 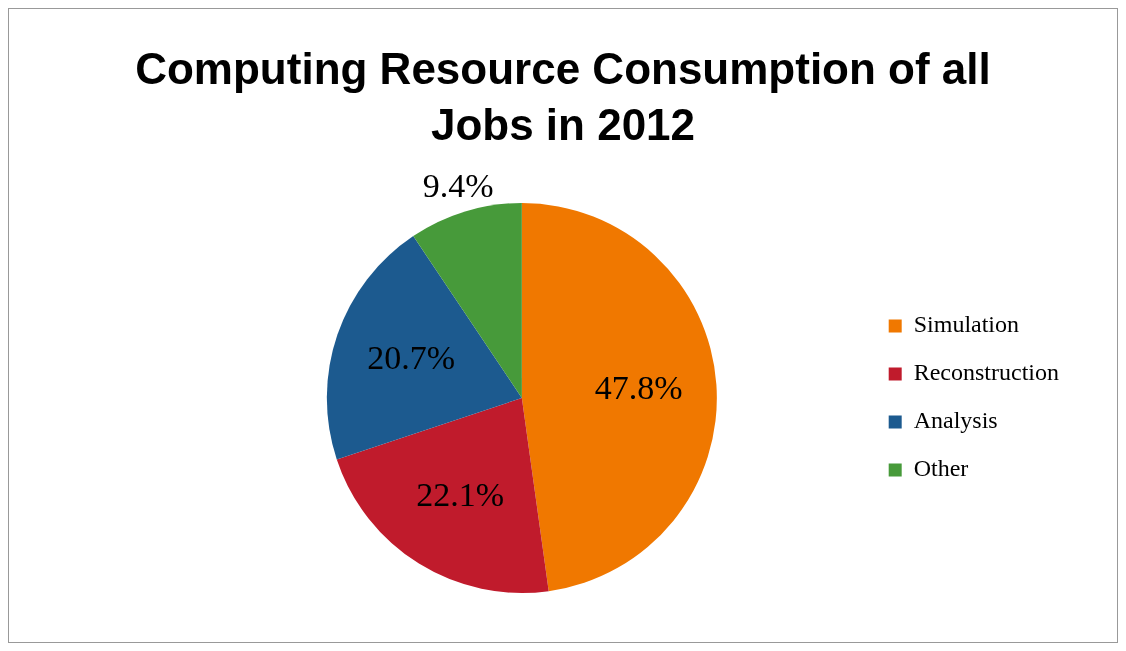 I want to click on data-label: 20.7%, so click(x=411, y=358).